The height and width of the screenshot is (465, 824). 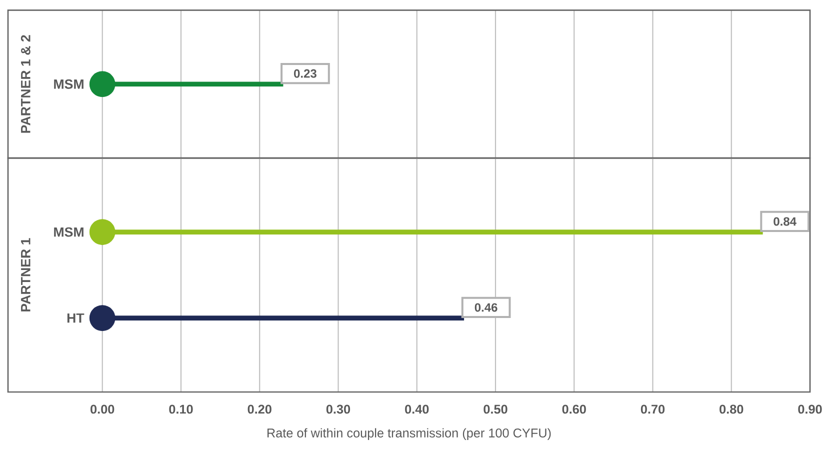 What do you see at coordinates (810, 409) in the screenshot?
I see `x-tick-label: 0.90` at bounding box center [810, 409].